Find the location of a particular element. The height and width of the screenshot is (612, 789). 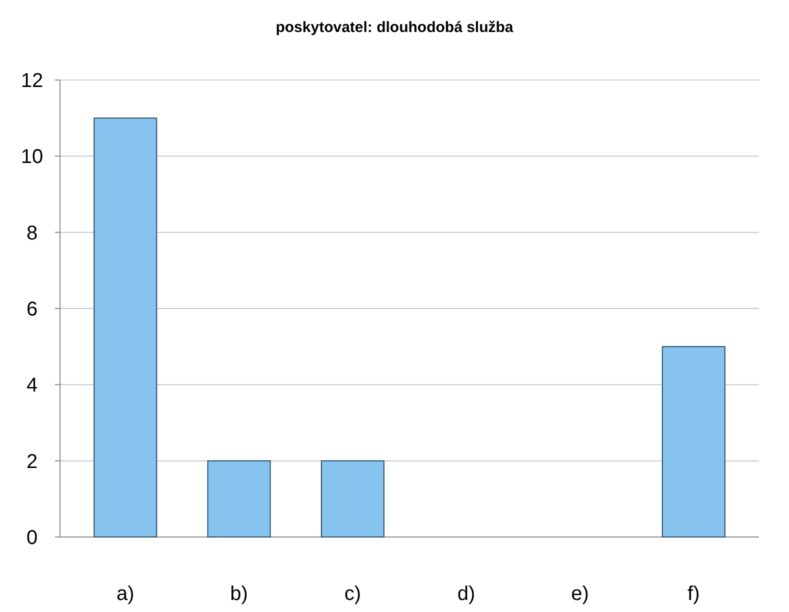

y-tick-label: 8 is located at coordinates (32, 233).